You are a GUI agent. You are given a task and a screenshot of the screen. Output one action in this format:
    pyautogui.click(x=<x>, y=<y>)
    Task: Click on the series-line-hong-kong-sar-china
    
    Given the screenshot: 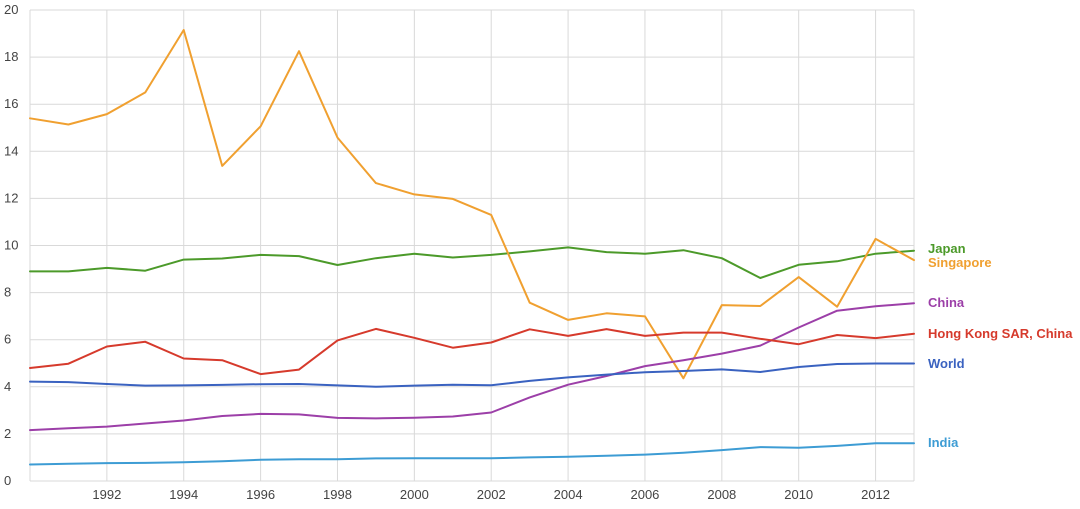 What is the action you would take?
    pyautogui.click(x=472, y=351)
    